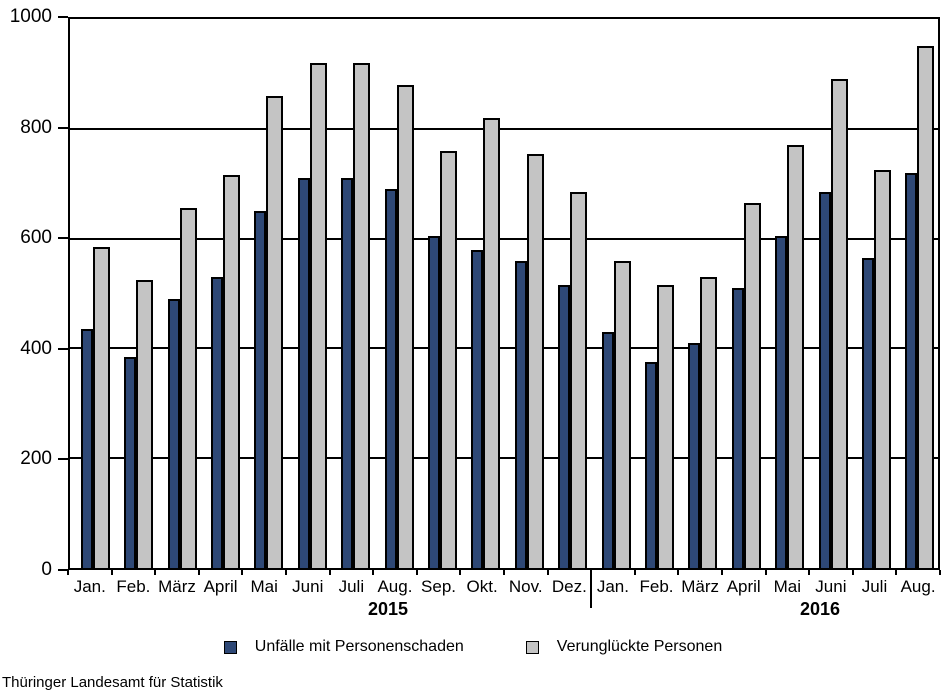 The image size is (946, 696). I want to click on x-axis-label-12: Jan., so click(612, 586).